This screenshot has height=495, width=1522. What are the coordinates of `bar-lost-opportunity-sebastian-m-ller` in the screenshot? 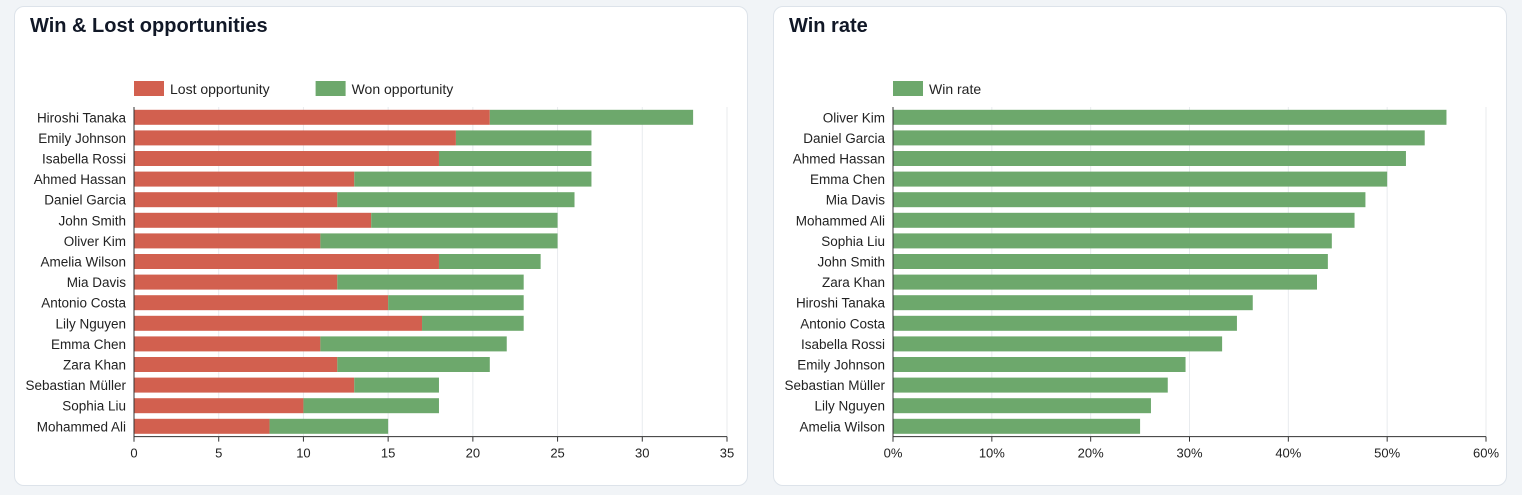 It's located at (244, 385).